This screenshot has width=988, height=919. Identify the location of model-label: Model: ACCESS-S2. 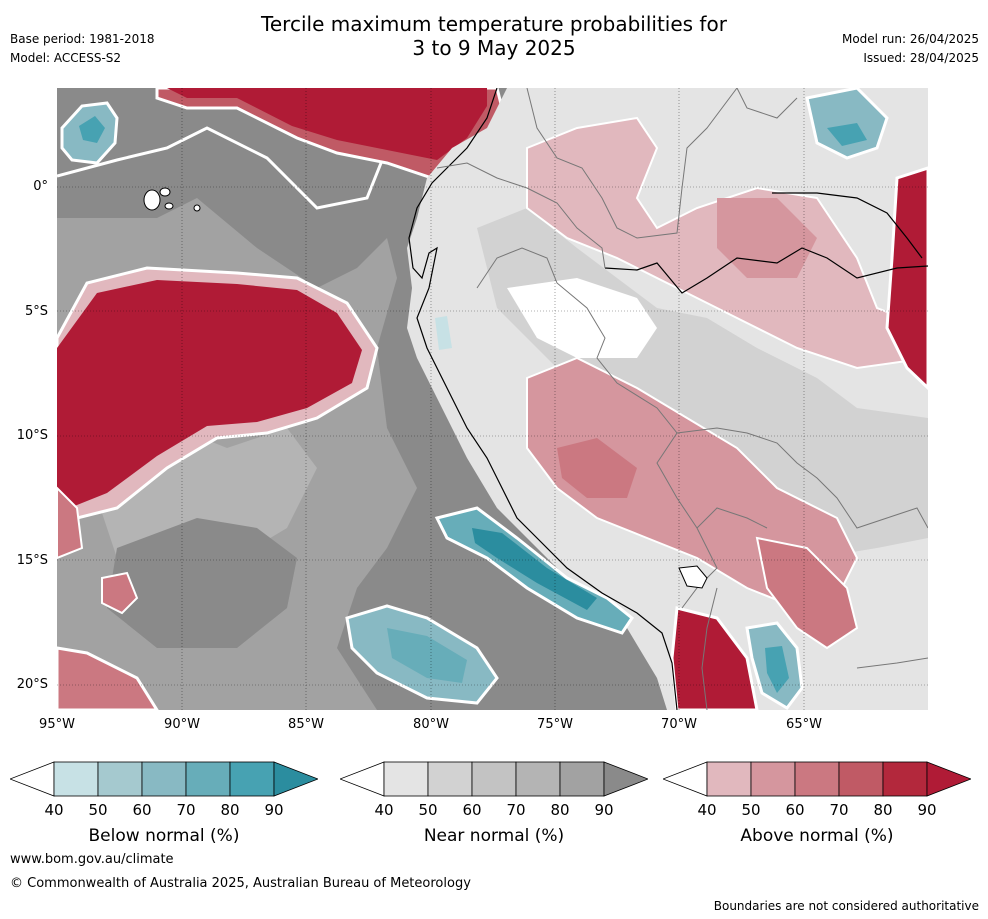
(66, 58).